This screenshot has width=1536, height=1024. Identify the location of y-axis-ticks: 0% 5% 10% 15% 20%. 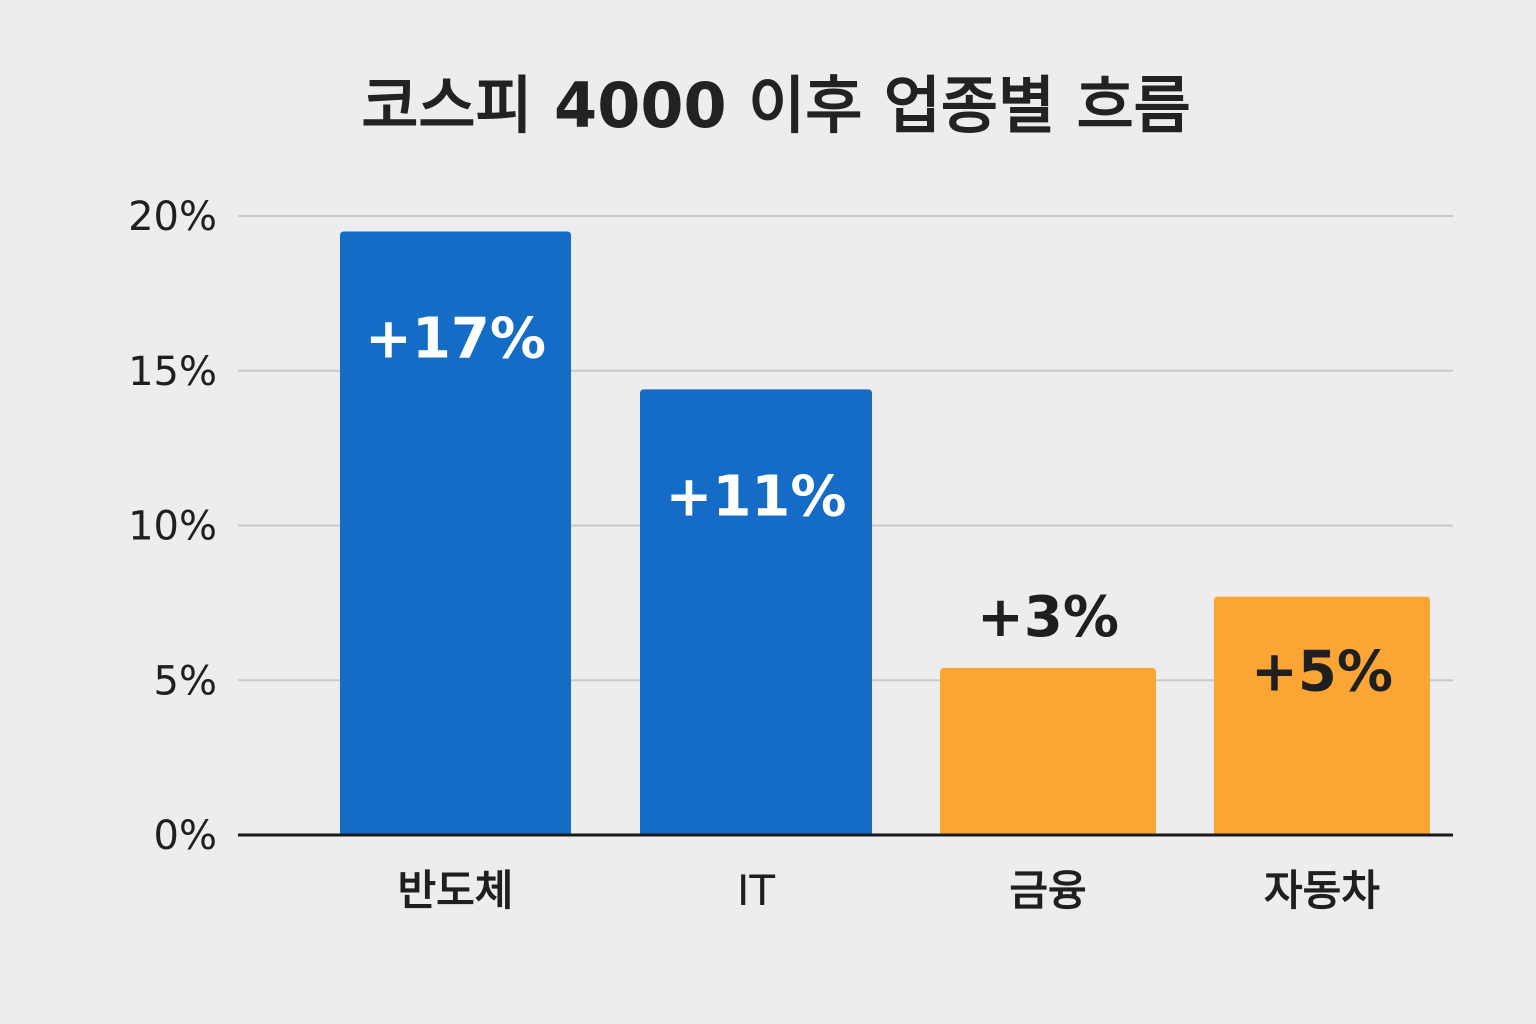
(172, 526).